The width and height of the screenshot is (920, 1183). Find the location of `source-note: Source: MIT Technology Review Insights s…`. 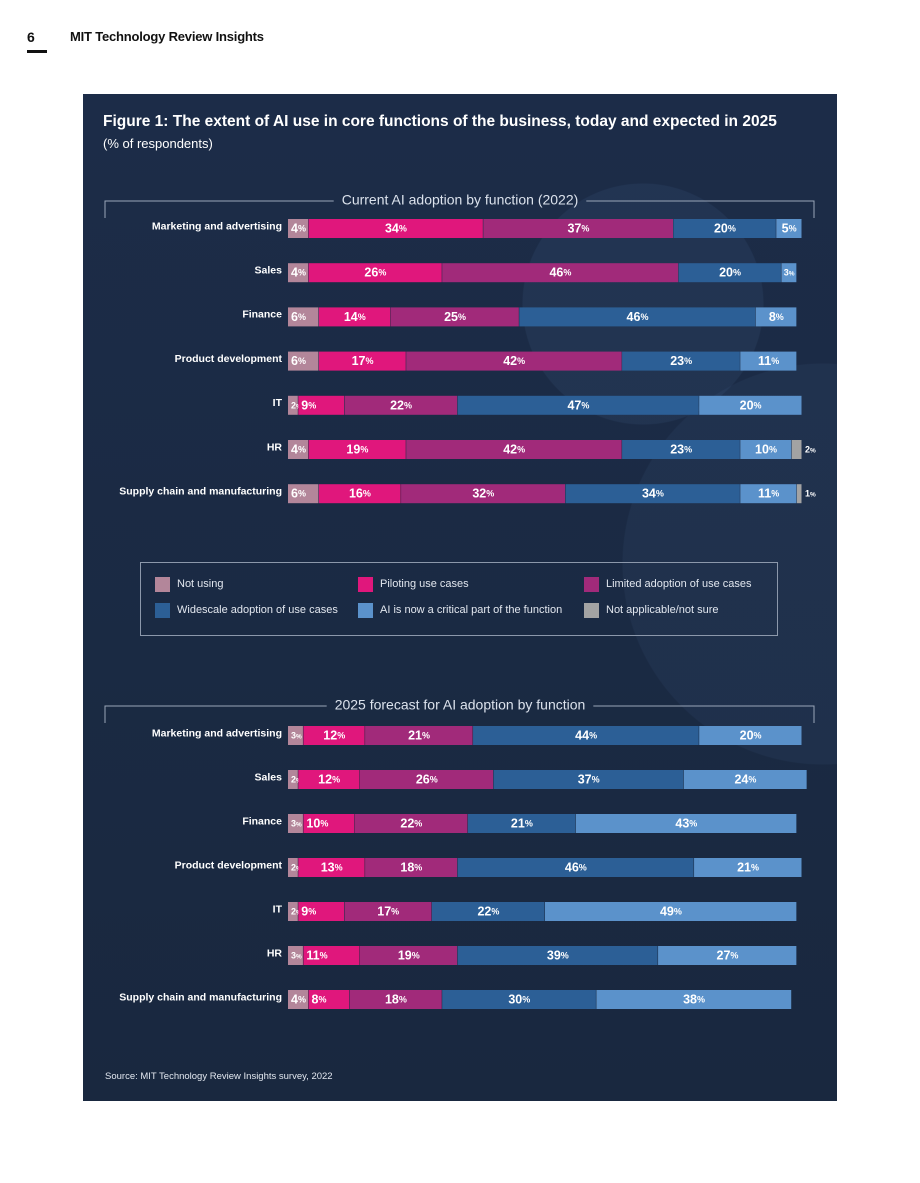

source-note: Source: MIT Technology Review Insights s… is located at coordinates (219, 1076).